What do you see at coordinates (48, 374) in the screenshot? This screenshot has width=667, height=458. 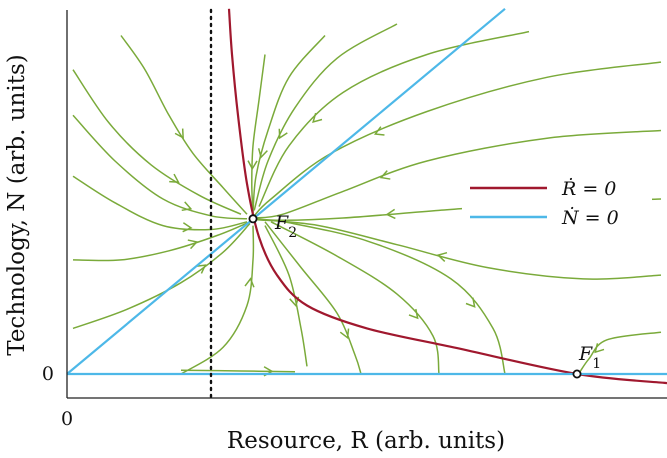 I see `y-tick-label-0: 0` at bounding box center [48, 374].